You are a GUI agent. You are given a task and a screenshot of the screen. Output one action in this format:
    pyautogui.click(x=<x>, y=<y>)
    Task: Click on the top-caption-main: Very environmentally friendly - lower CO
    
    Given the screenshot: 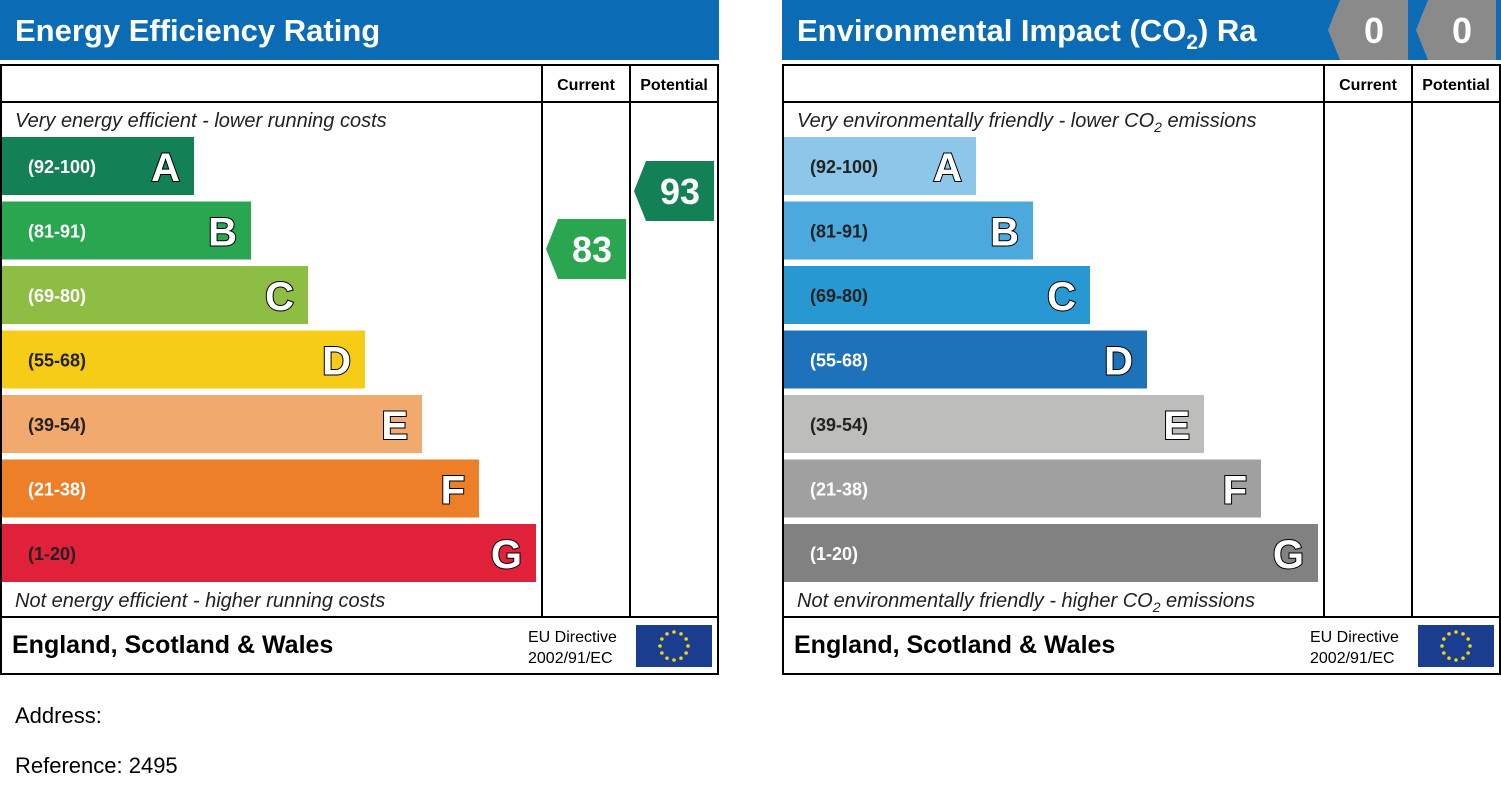 What is the action you would take?
    pyautogui.click(x=975, y=121)
    